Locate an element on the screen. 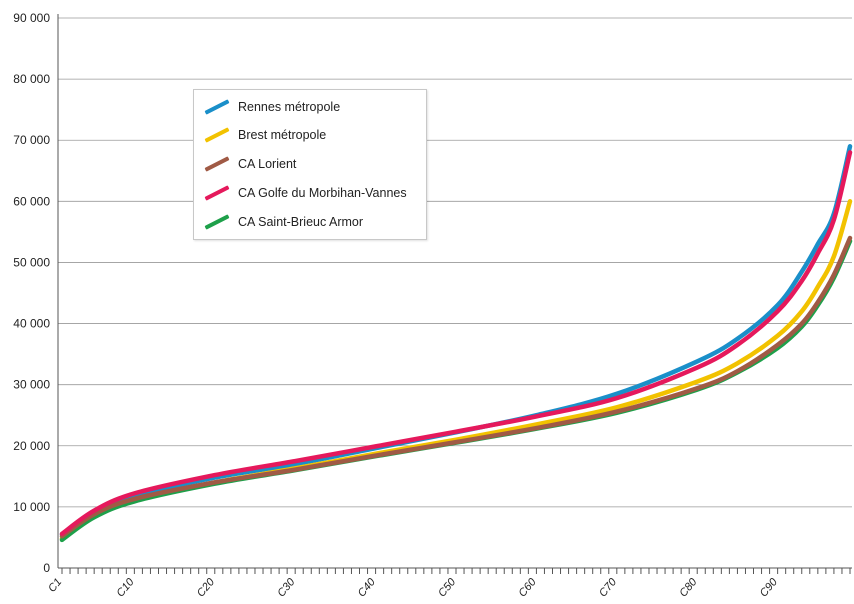 This screenshot has height=604, width=854. y-tick-label: 20 000 is located at coordinates (31, 446).